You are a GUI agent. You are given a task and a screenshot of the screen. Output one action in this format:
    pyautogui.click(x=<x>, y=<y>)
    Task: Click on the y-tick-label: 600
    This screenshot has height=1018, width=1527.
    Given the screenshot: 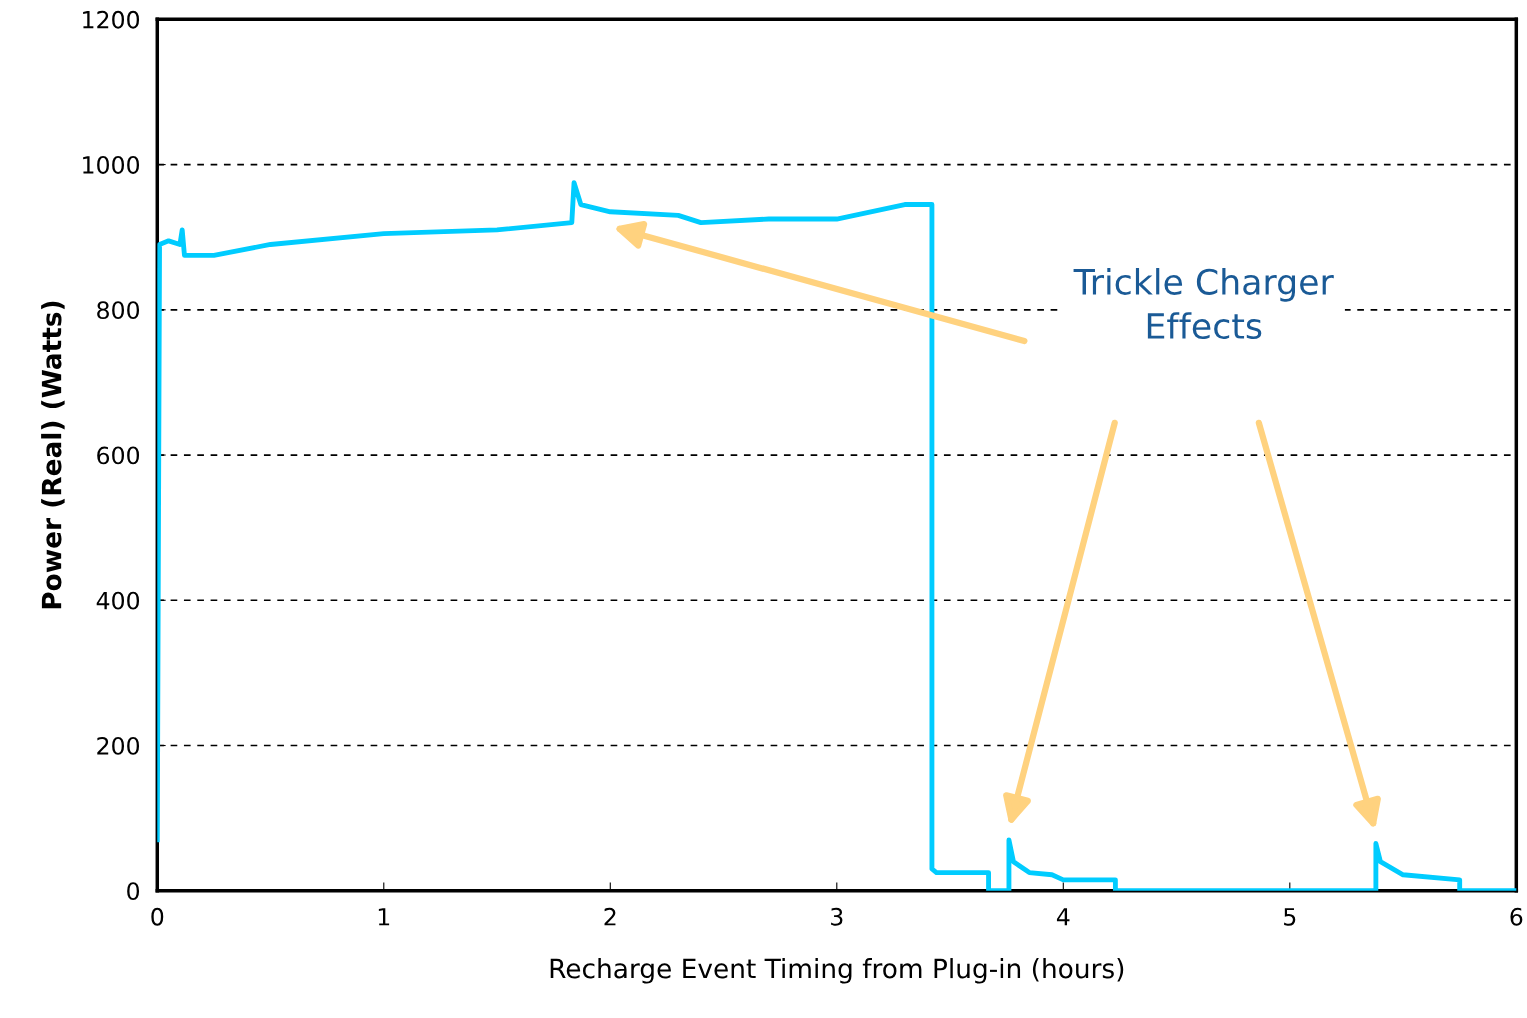 What is the action you would take?
    pyautogui.click(x=118, y=455)
    